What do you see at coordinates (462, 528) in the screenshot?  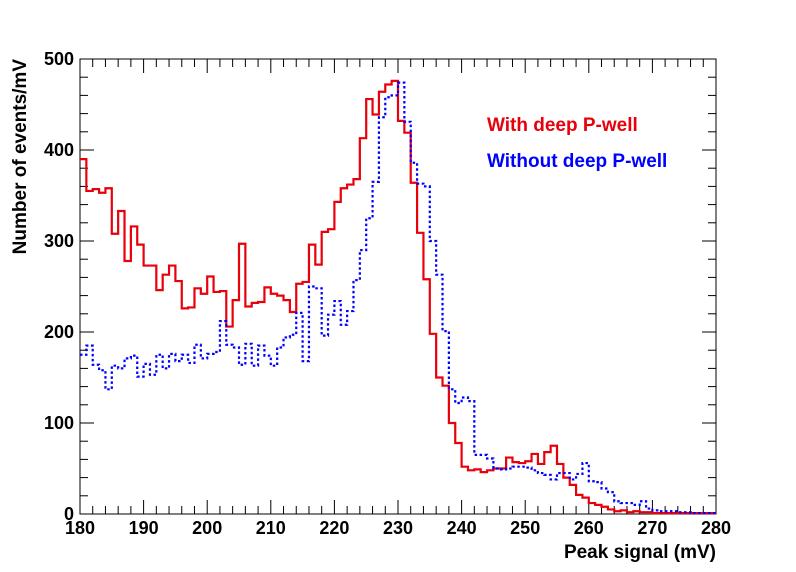 I see `x-tick-label: 240` at bounding box center [462, 528].